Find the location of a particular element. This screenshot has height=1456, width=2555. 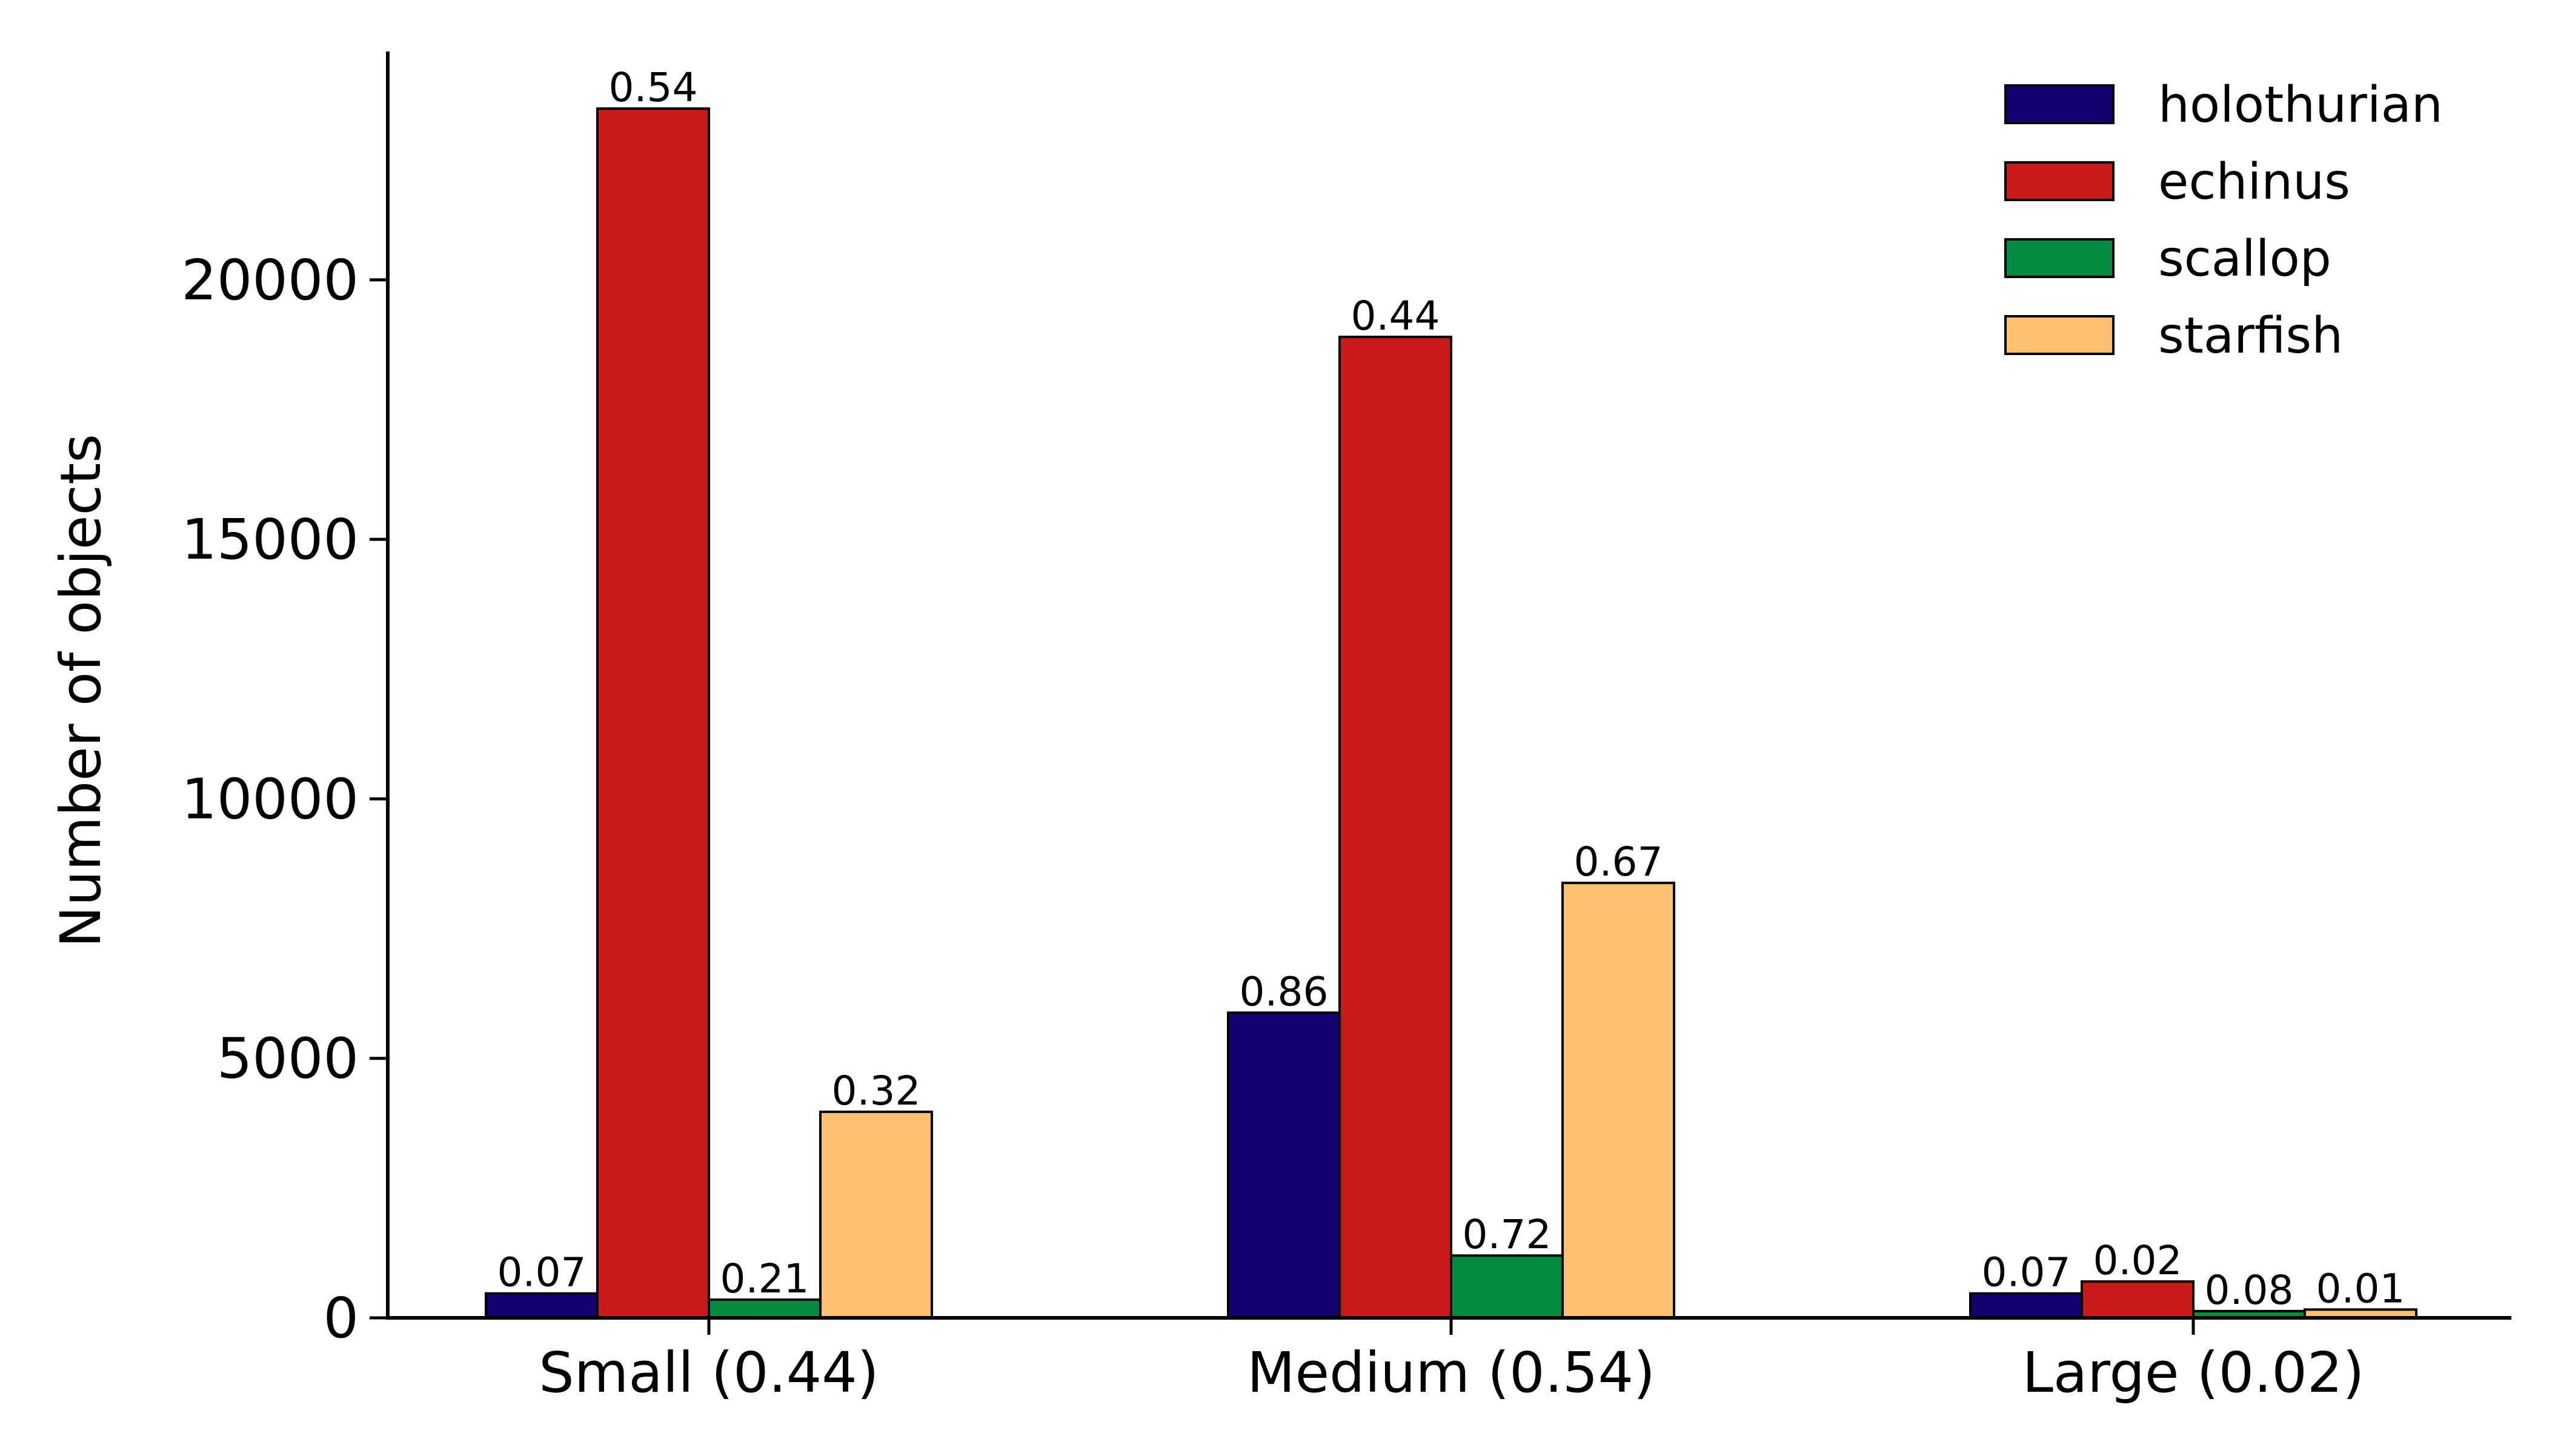

y-tick-label: 5000 is located at coordinates (288, 1058).